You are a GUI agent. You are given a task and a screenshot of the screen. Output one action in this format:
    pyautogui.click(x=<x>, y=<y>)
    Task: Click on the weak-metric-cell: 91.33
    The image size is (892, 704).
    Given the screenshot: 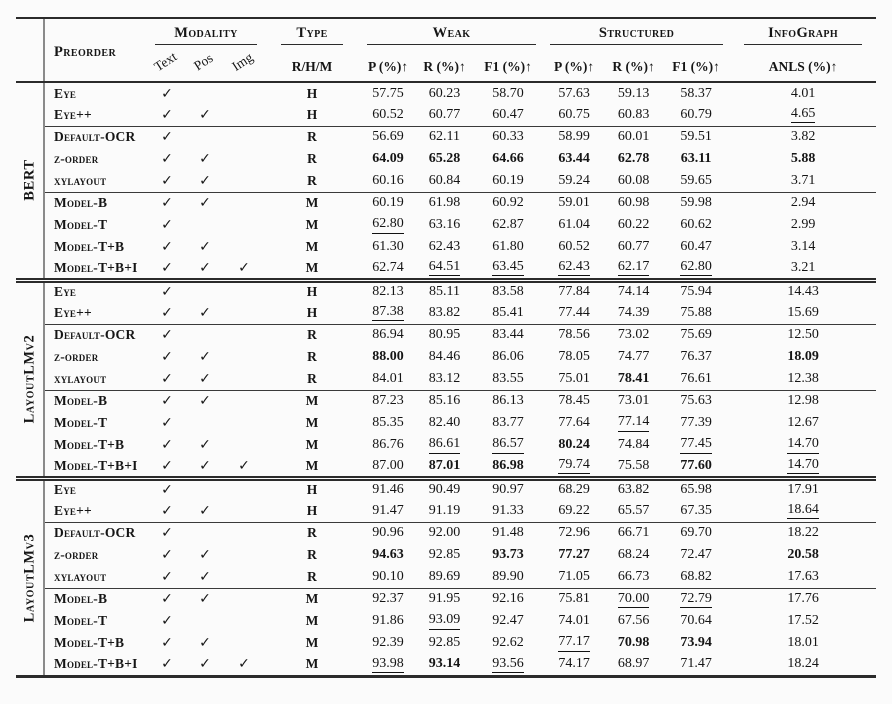 What is the action you would take?
    pyautogui.click(x=508, y=511)
    